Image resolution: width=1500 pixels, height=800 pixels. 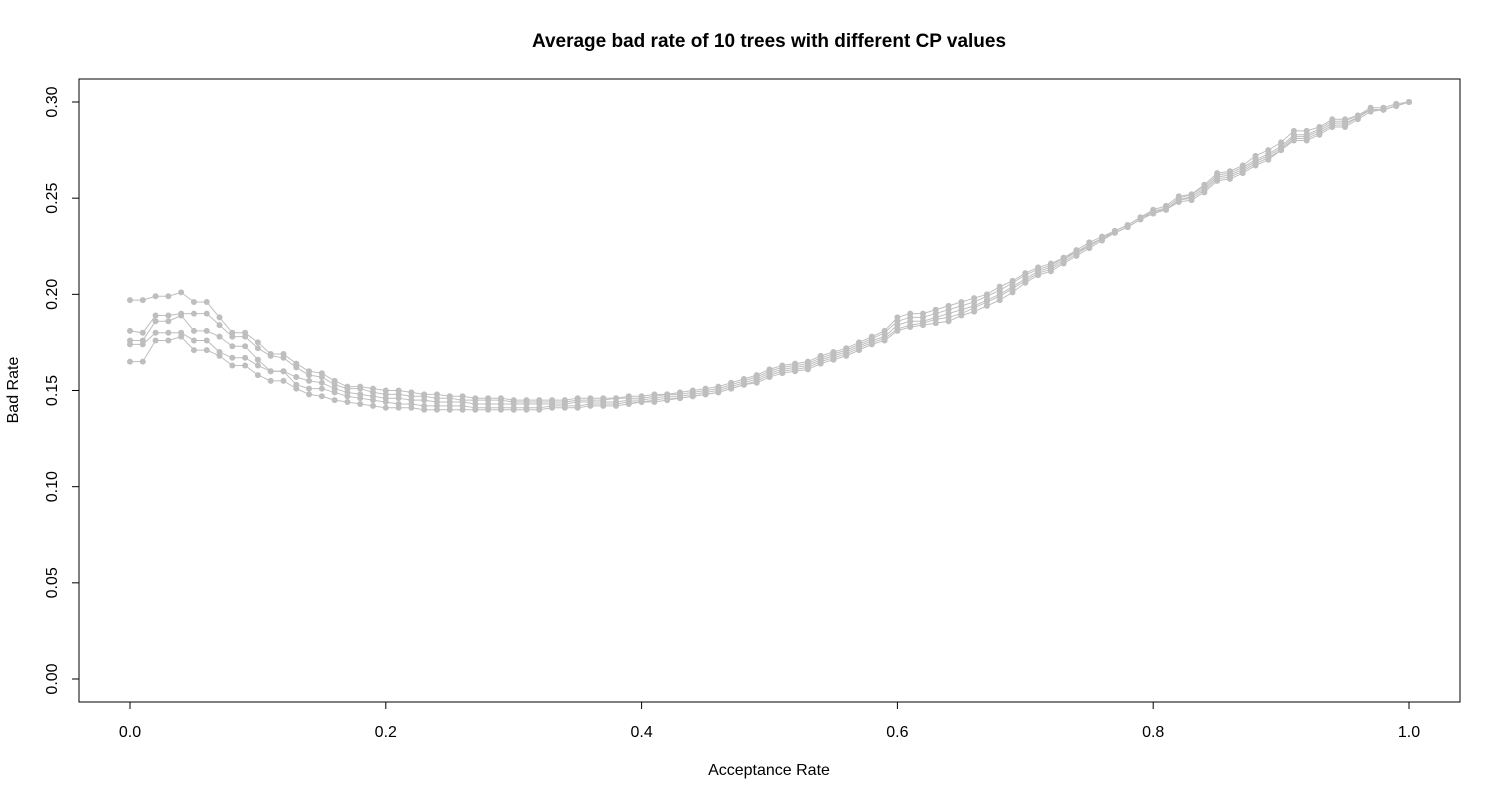 What do you see at coordinates (130, 732) in the screenshot?
I see `x-tick-label: 0.0` at bounding box center [130, 732].